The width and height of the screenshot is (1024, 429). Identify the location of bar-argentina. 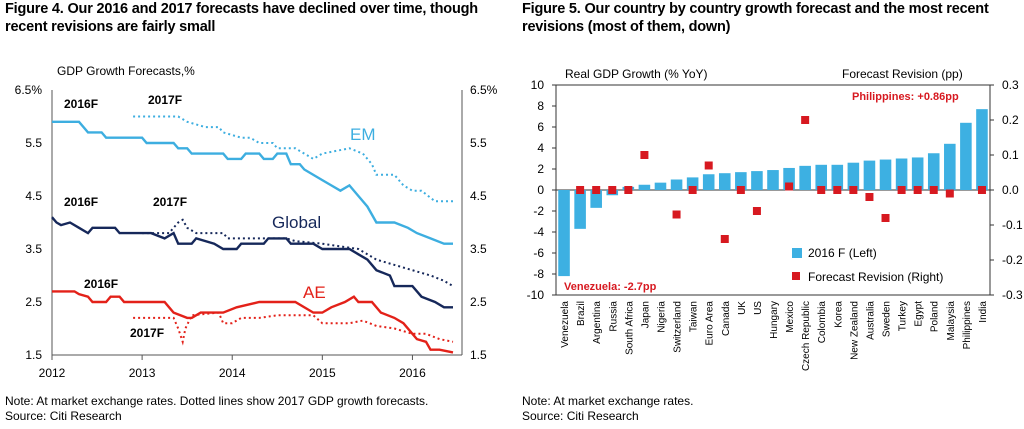
(596, 199).